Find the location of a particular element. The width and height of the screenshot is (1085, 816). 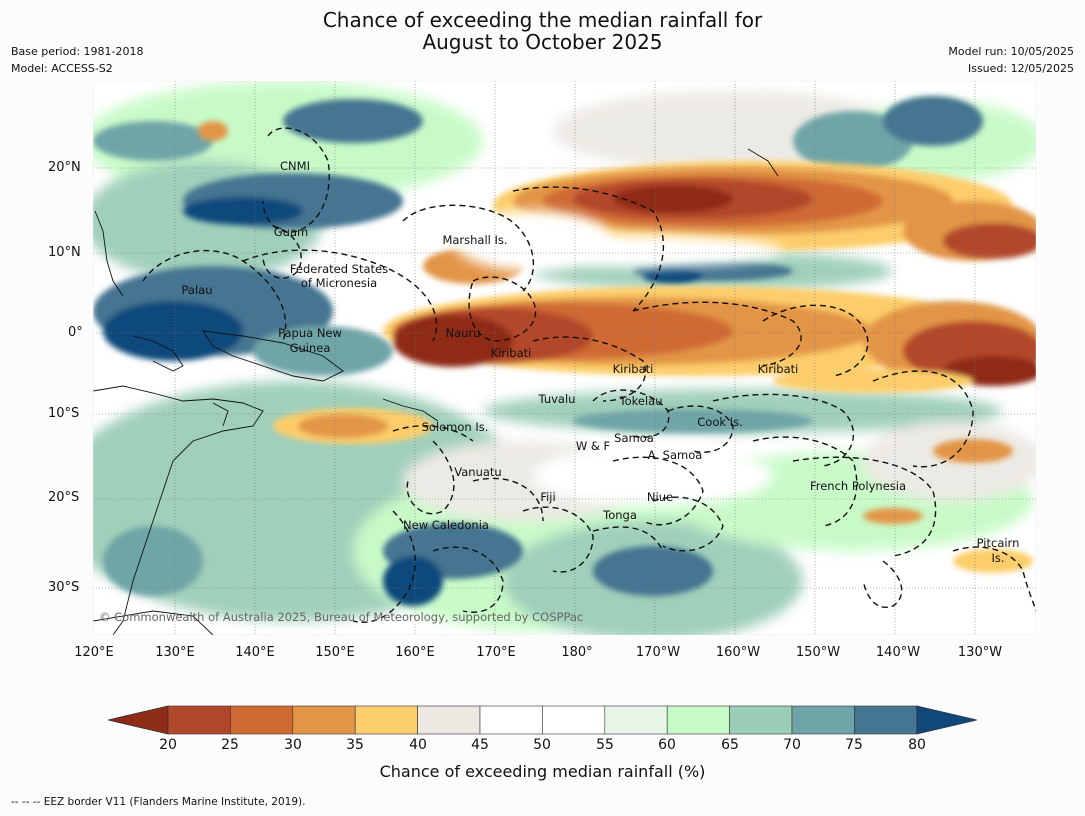

label-fsm-line1: Federated States is located at coordinates (339, 269).